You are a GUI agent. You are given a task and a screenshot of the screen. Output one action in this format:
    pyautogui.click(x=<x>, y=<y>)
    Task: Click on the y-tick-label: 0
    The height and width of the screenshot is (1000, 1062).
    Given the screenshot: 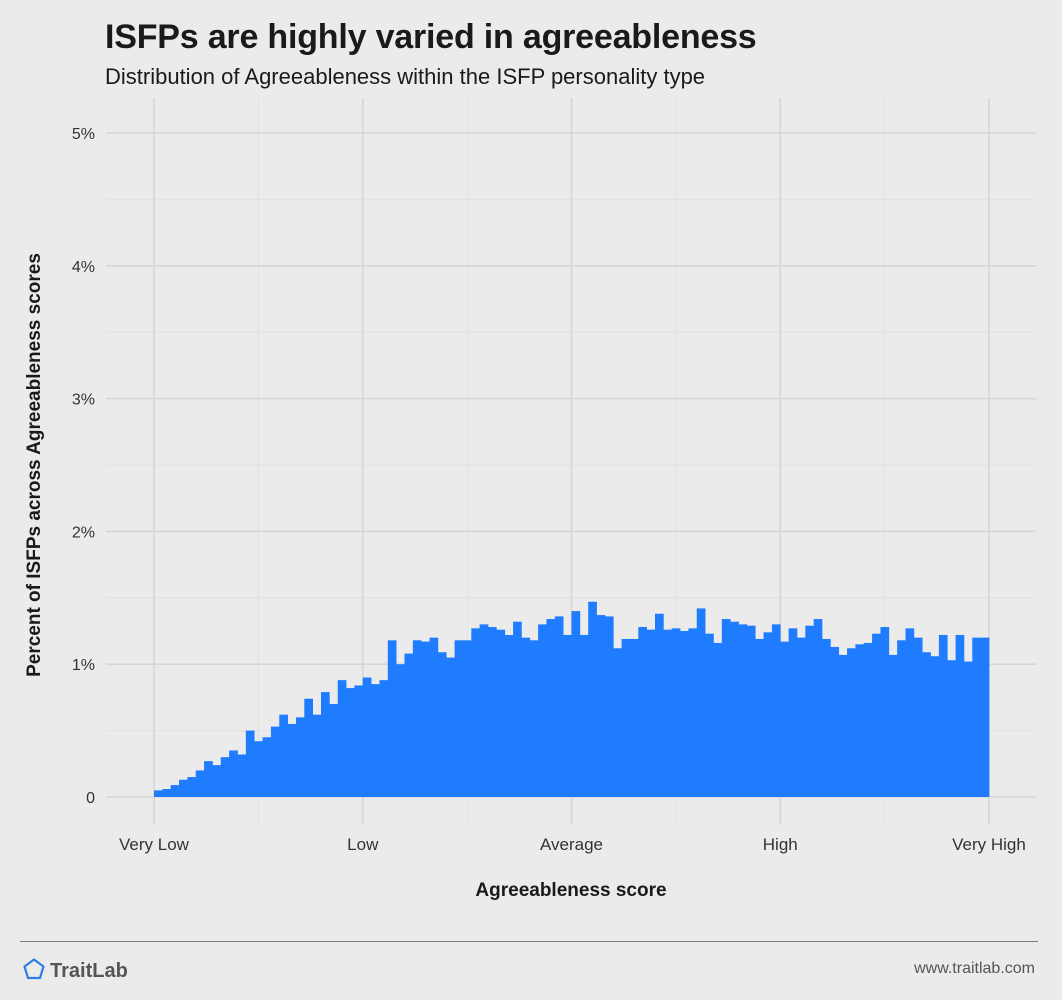 What is the action you would take?
    pyautogui.click(x=90, y=798)
    